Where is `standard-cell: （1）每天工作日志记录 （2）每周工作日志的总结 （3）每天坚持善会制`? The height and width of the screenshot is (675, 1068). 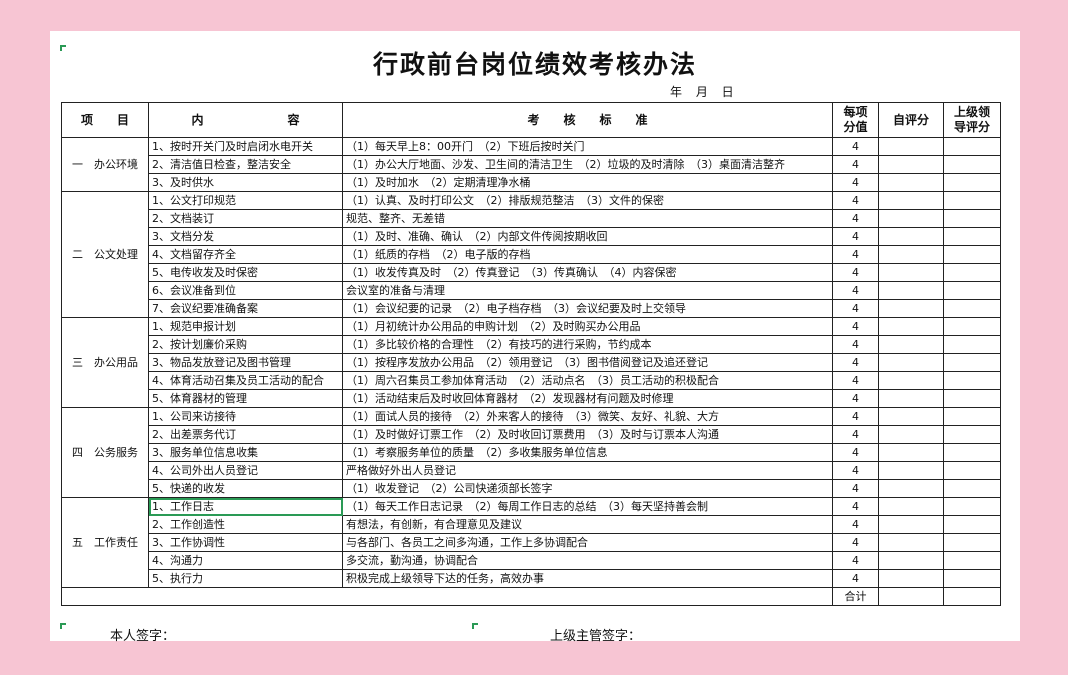 standard-cell: （1）每天工作日志记录 （2）每周工作日志的总结 （3）每天坚持善会制 is located at coordinates (587, 506).